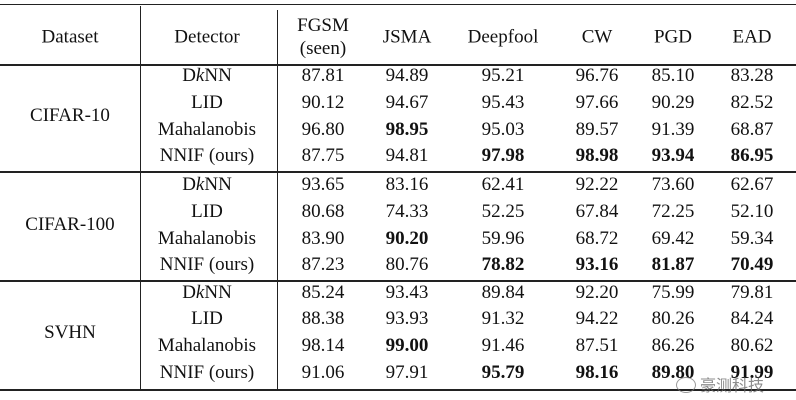 The height and width of the screenshot is (400, 796). What do you see at coordinates (673, 264) in the screenshot?
I see `table-cell: 81.87` at bounding box center [673, 264].